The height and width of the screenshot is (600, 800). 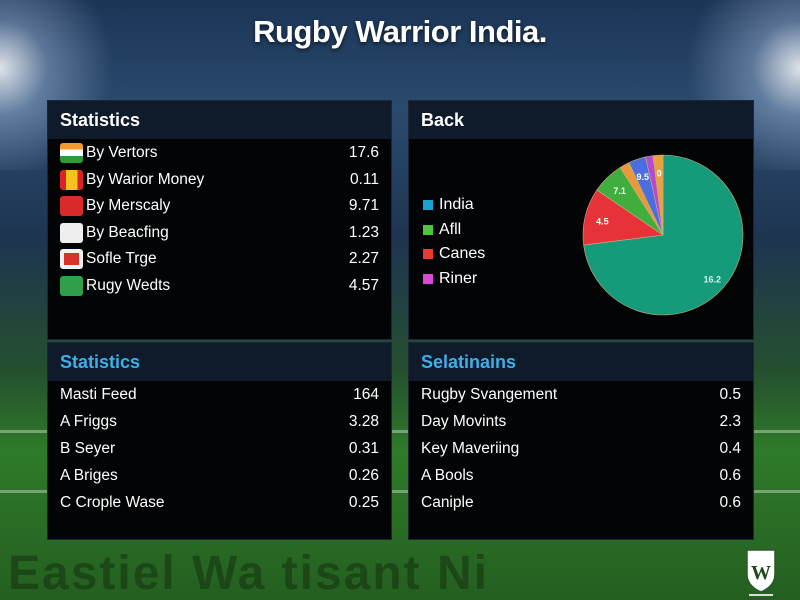 What do you see at coordinates (219, 394) in the screenshot?
I see `table-row: Masti Feed 164` at bounding box center [219, 394].